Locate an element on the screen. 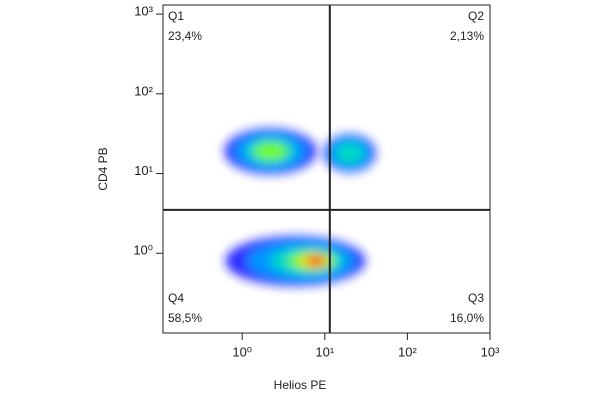  y-tick-label: 10³ is located at coordinates (143, 11).